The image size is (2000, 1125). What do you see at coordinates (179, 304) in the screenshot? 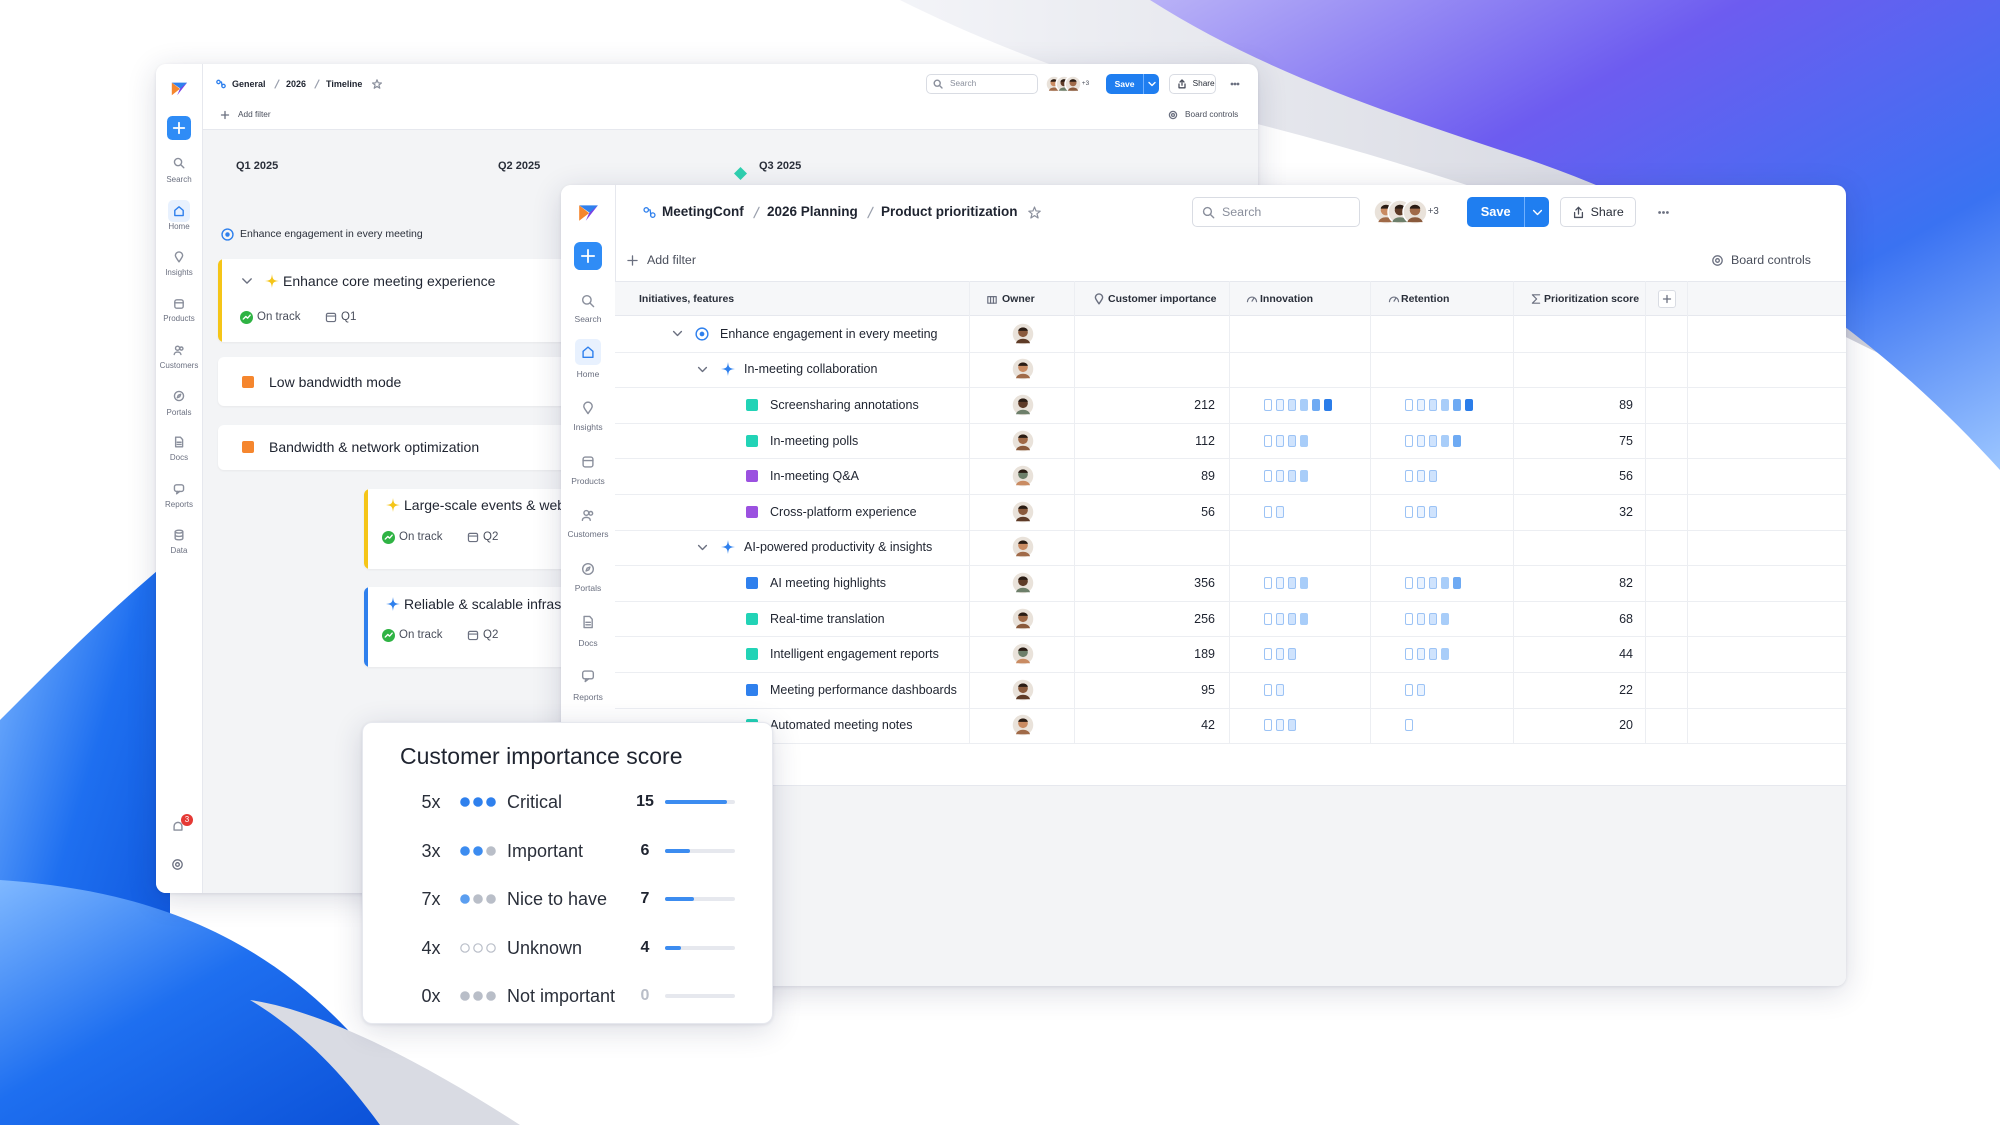
I see `nav-icon` at bounding box center [179, 304].